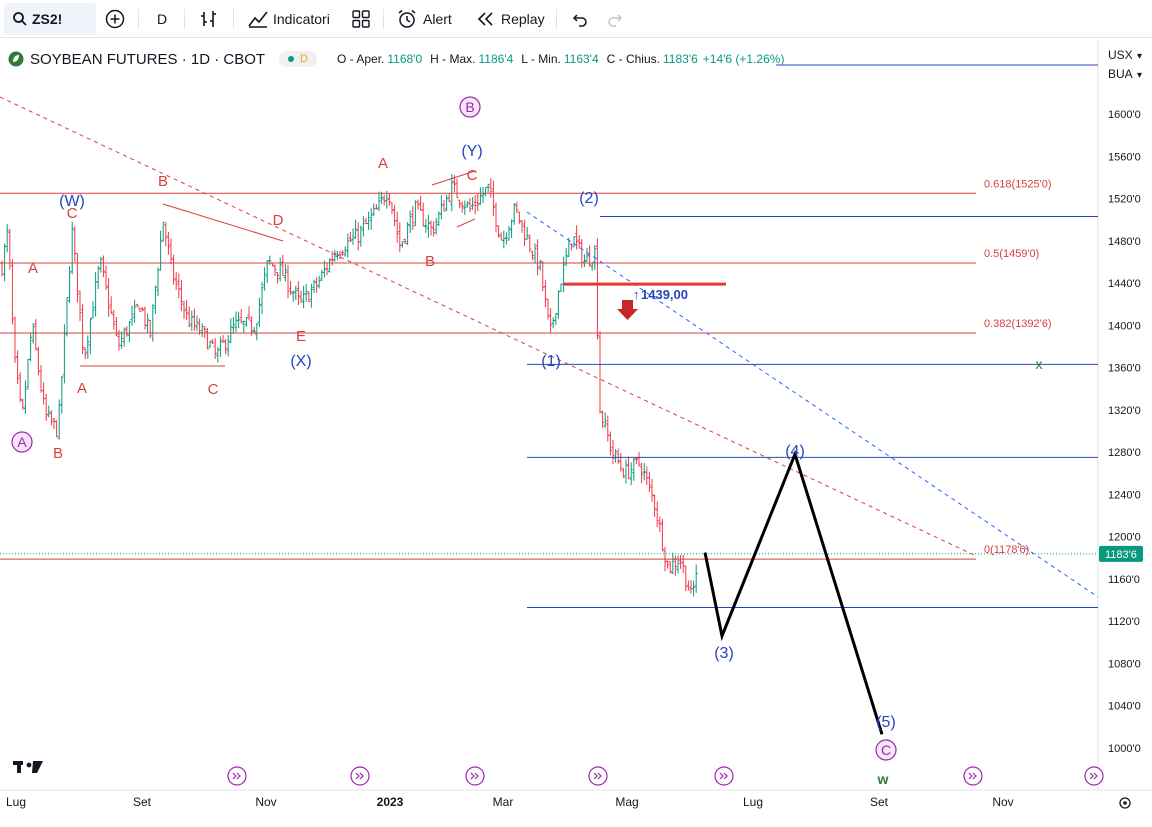  Describe the element at coordinates (424, 19) in the screenshot. I see `alert-button: Alert` at that location.